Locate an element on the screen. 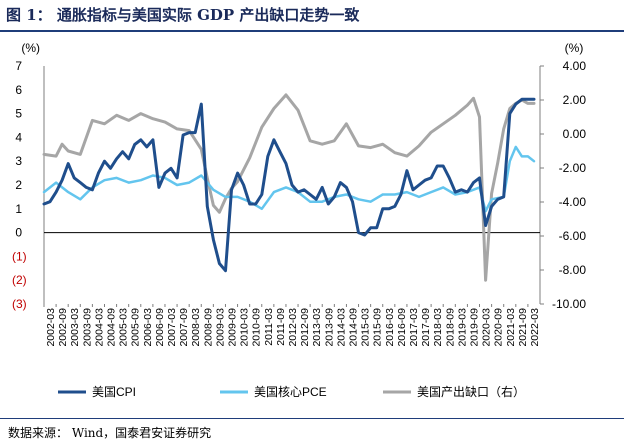 This screenshot has height=444, width=624. figure-title: 图 1： 通胀指标与美国实际 GDP 产出缺口走势一致 is located at coordinates (183, 15).